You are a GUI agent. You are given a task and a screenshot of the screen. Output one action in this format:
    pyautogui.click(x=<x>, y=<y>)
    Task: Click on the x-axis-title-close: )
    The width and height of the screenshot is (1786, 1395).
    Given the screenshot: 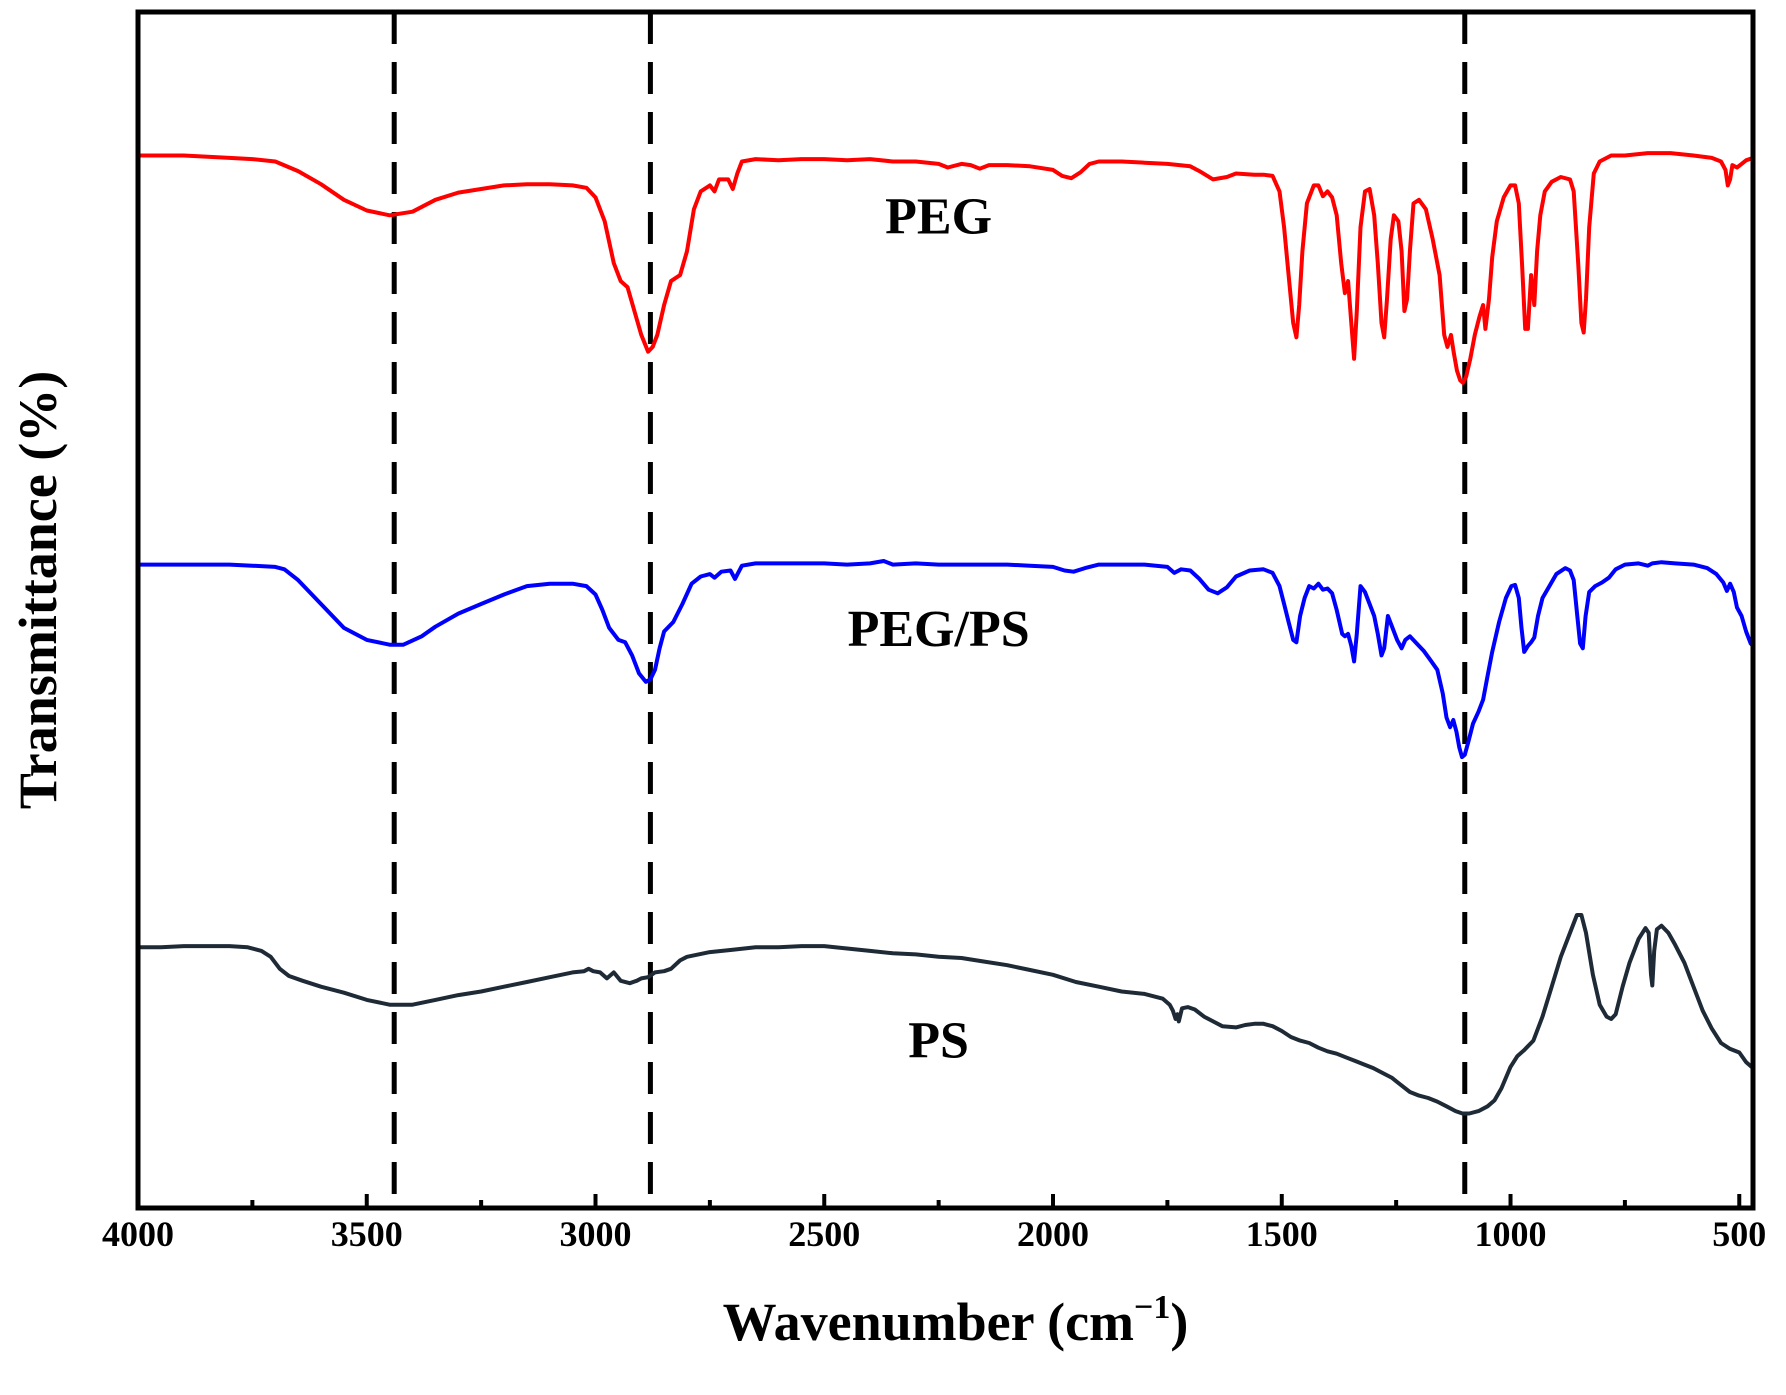 What is the action you would take?
    pyautogui.click(x=1179, y=1322)
    